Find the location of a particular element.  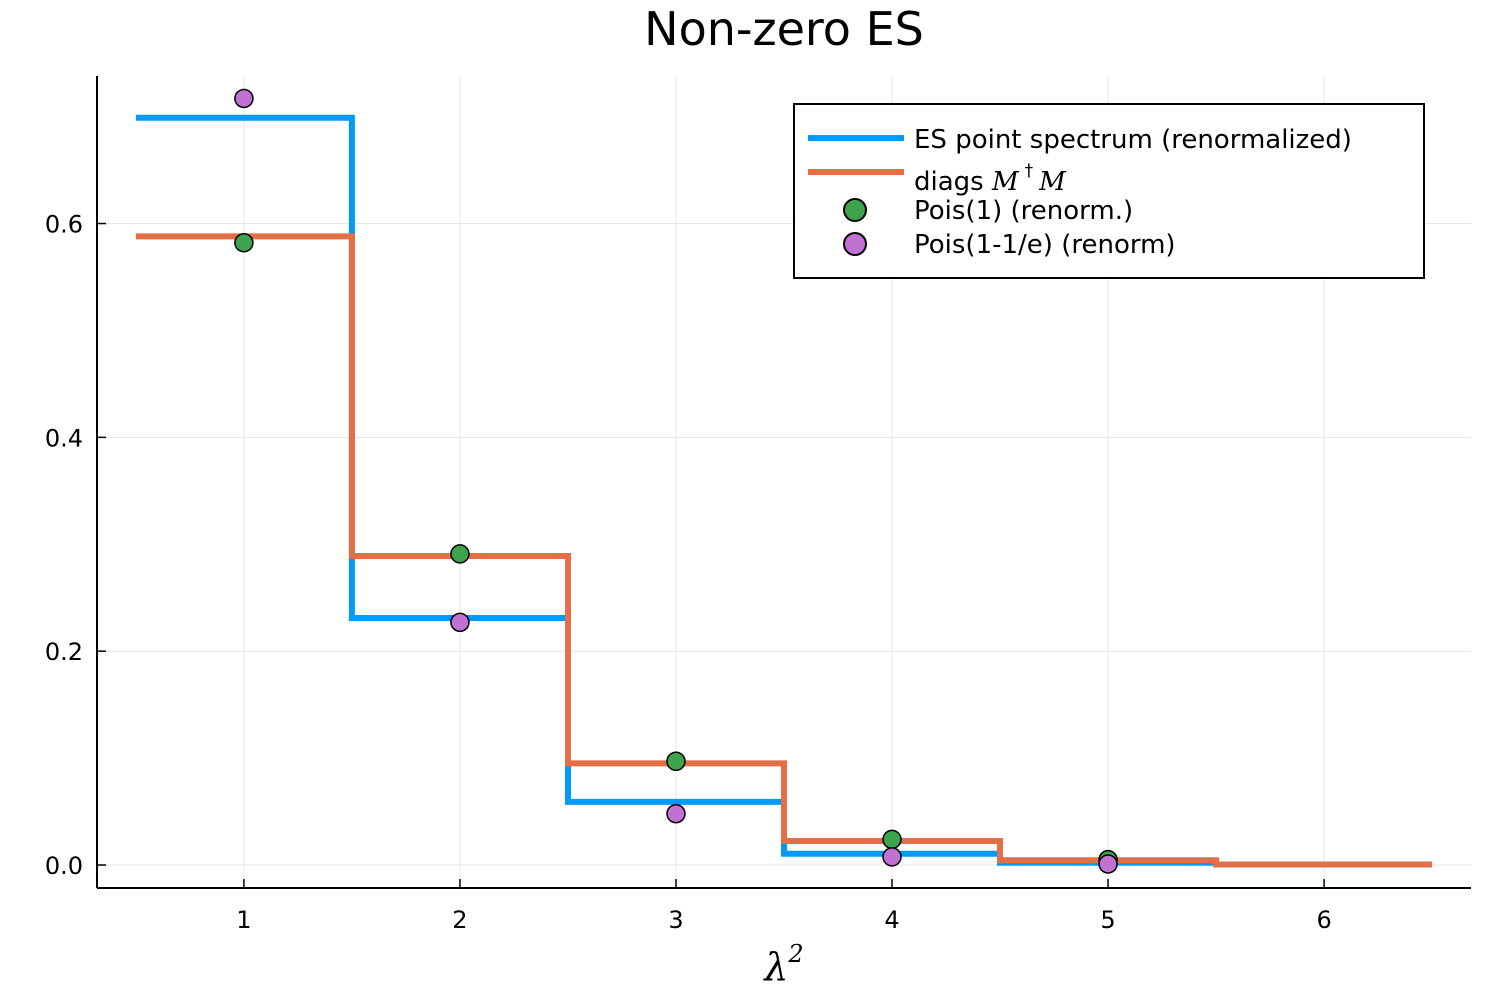

x-axis-label-base: λ is located at coordinates (775, 967).